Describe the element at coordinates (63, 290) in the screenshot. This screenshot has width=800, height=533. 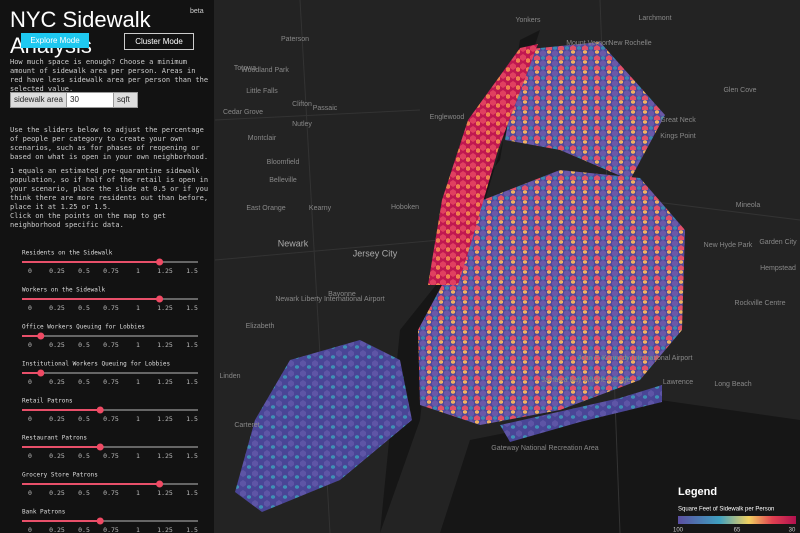
I see `slider-label: Workers on the Sidewalk` at that location.